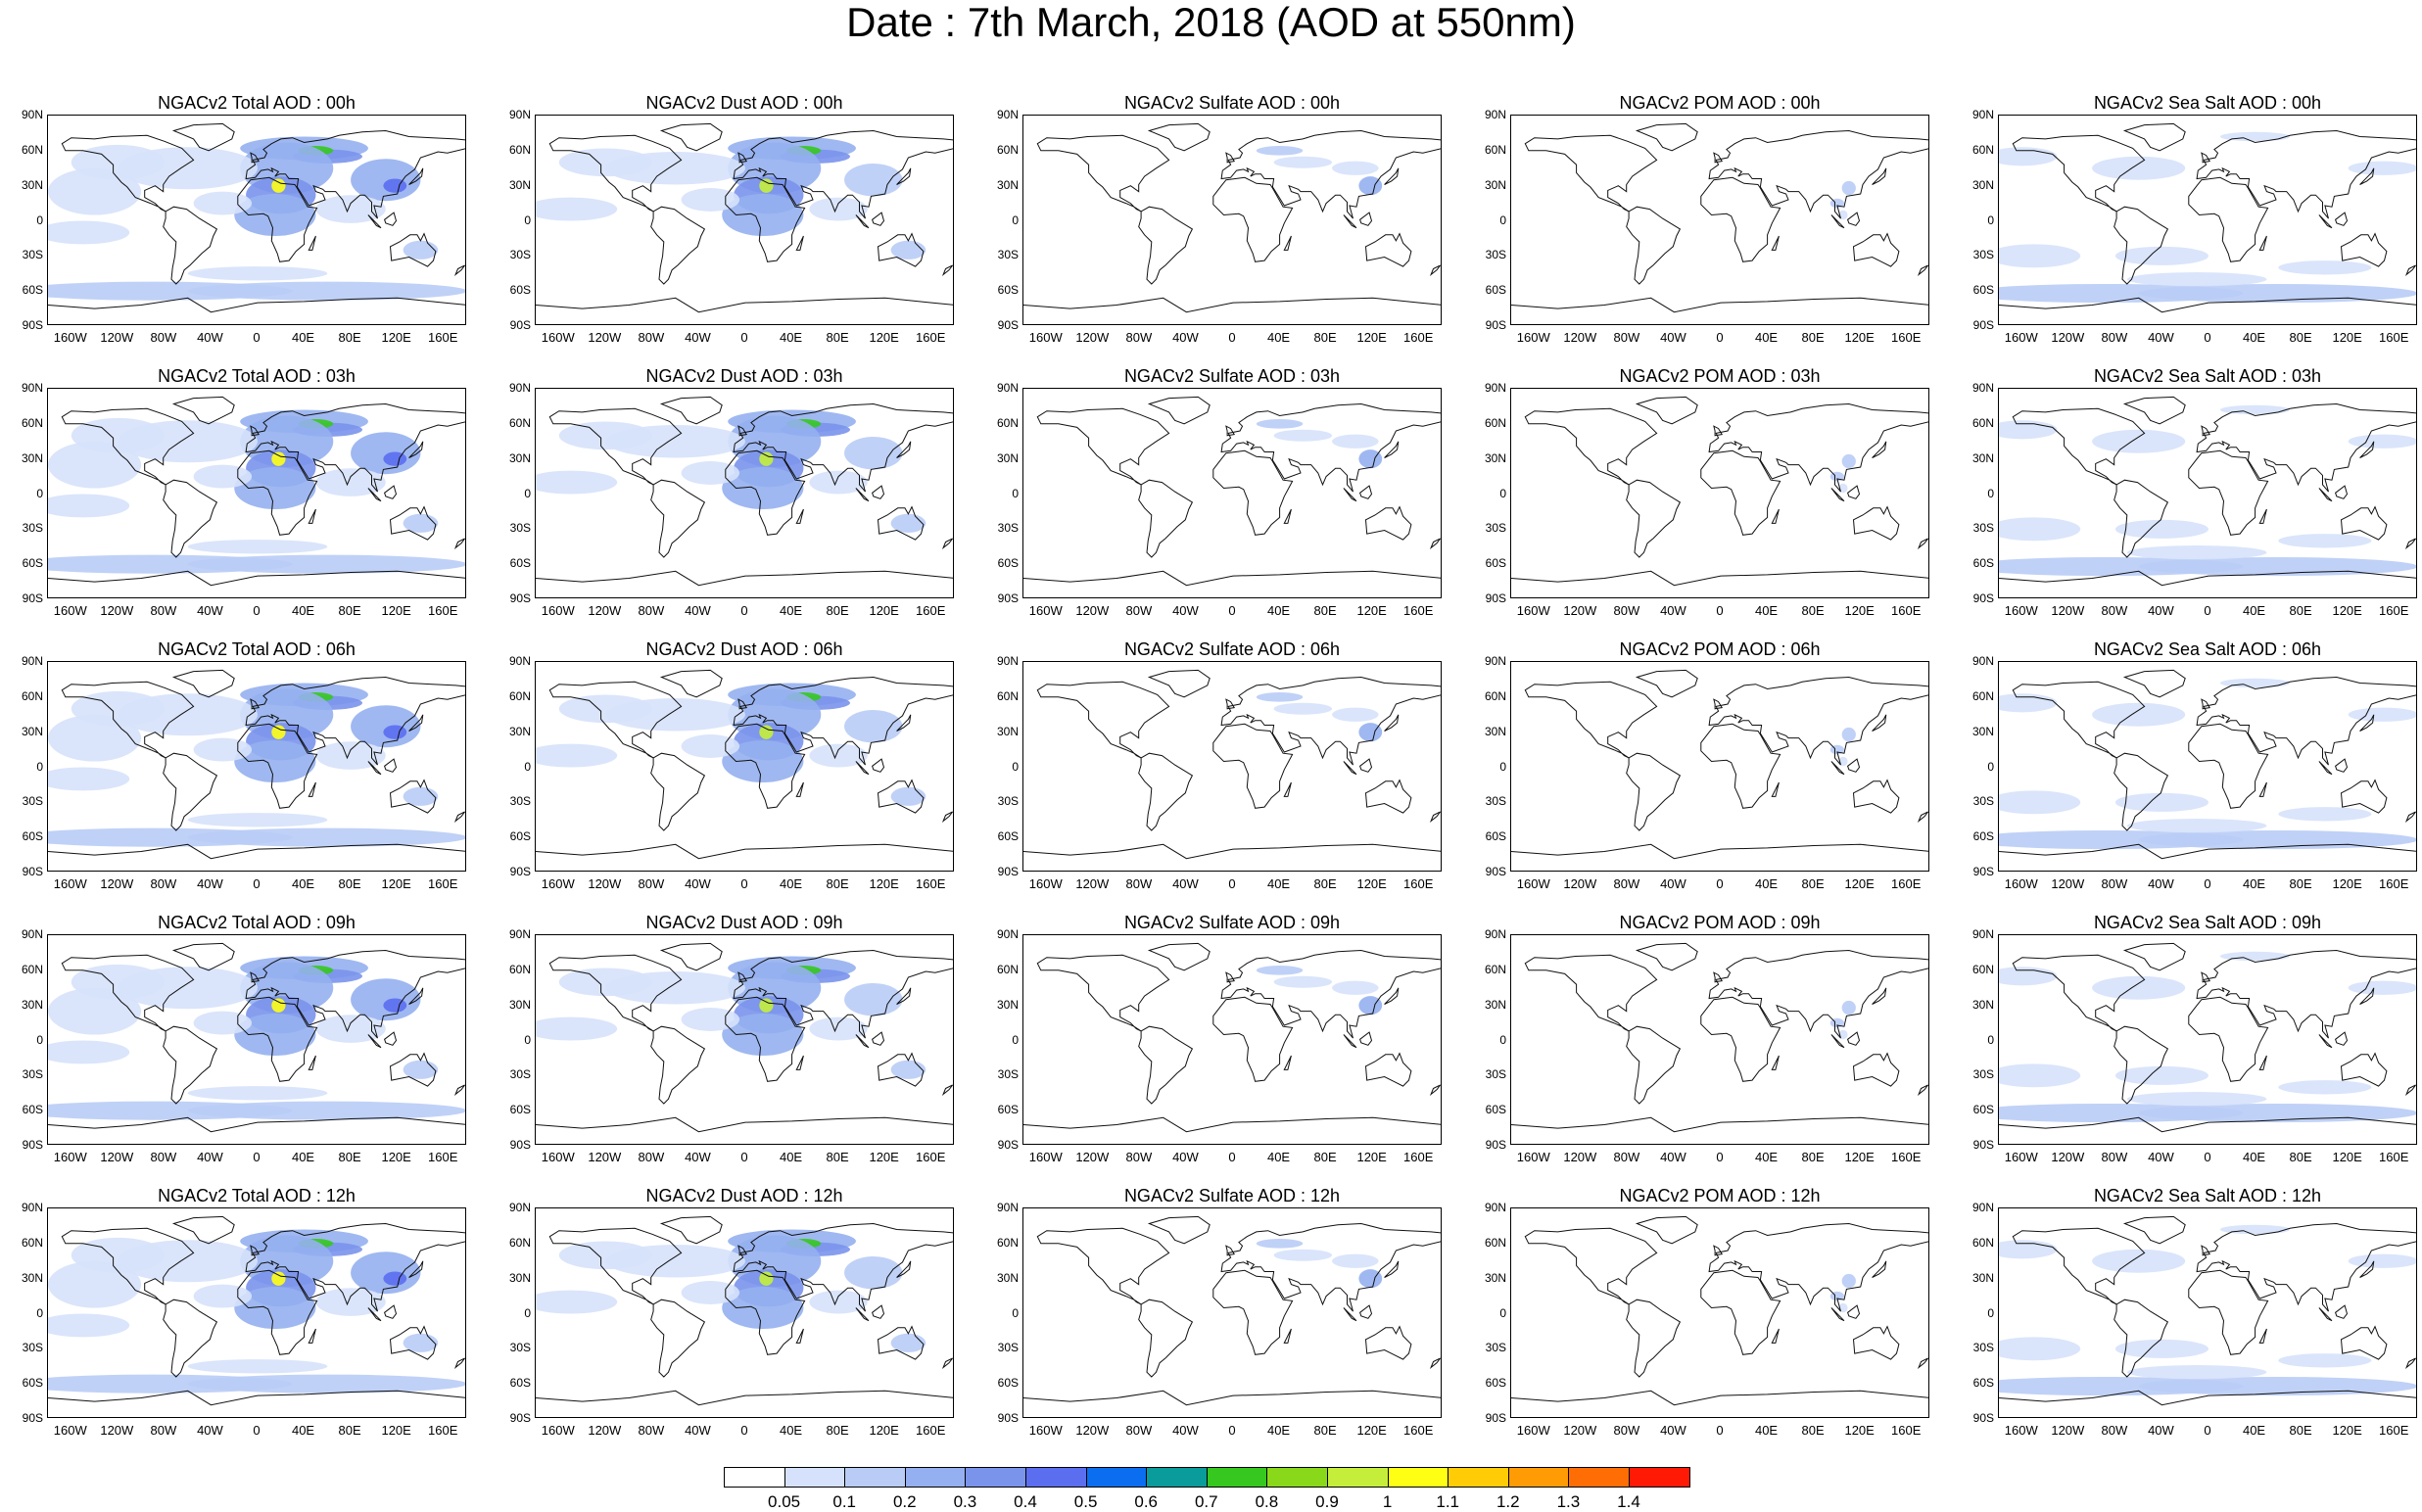 Image resolution: width=2422 pixels, height=1512 pixels. Describe the element at coordinates (2207, 1157) in the screenshot. I see `lon-tick-label: 0` at that location.